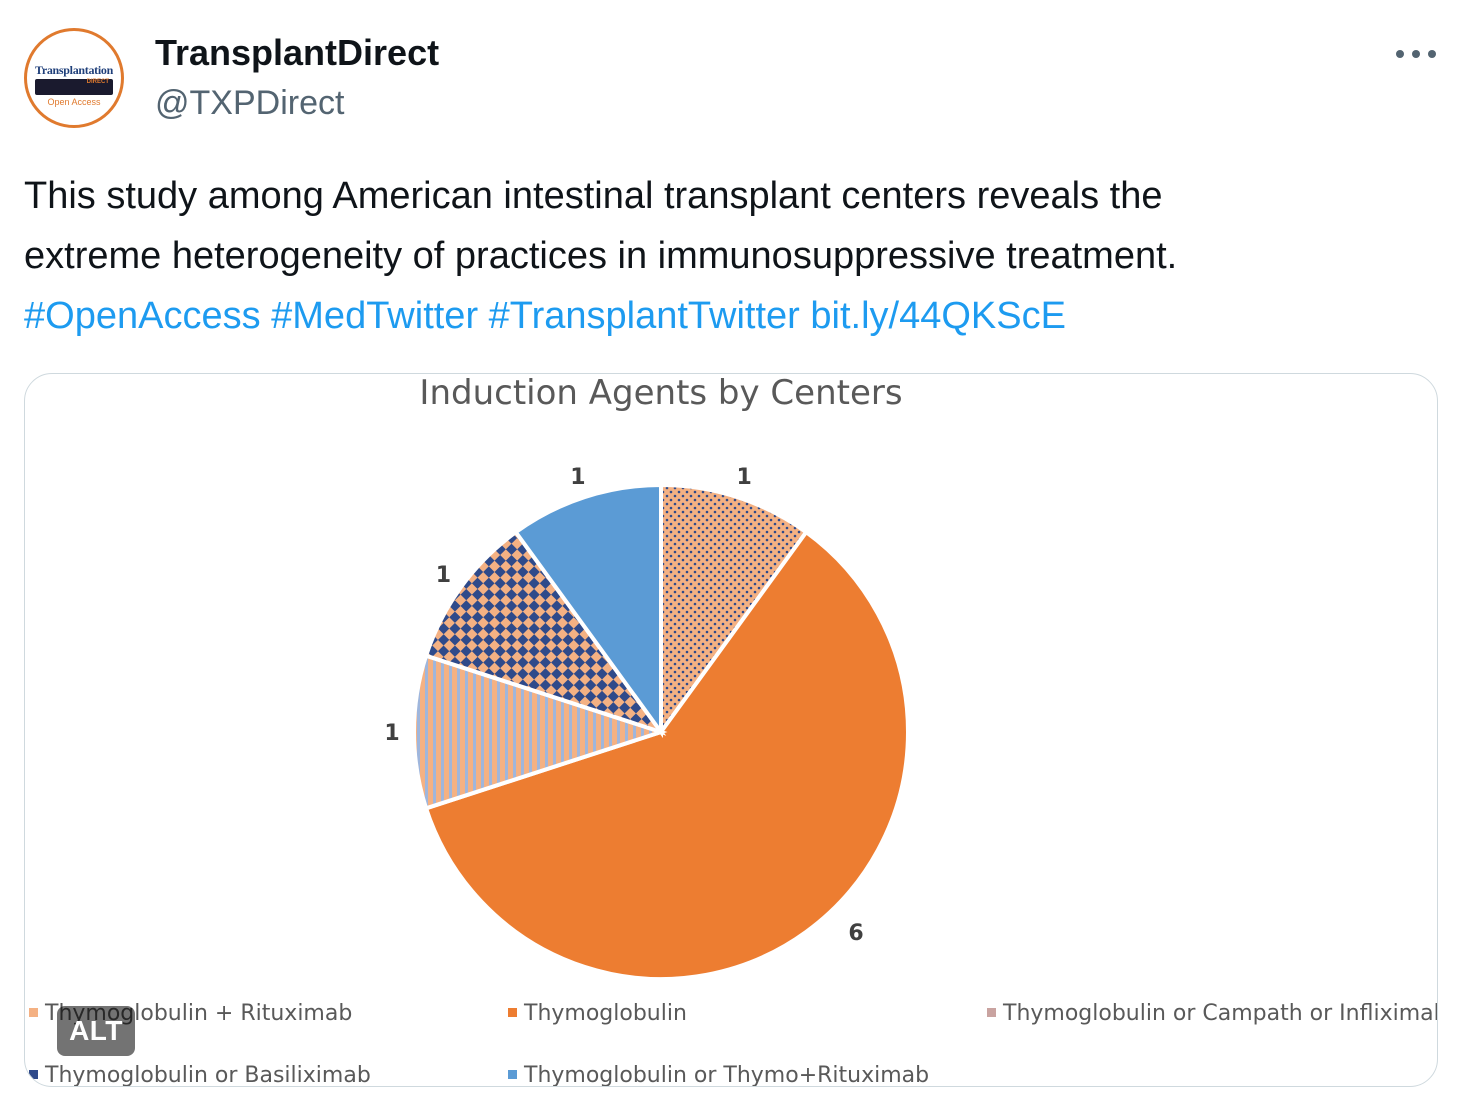 The height and width of the screenshot is (1116, 1462). I want to click on legend-label: Thymoglobulin or Campath or Infliximab, so click(1220, 1013).